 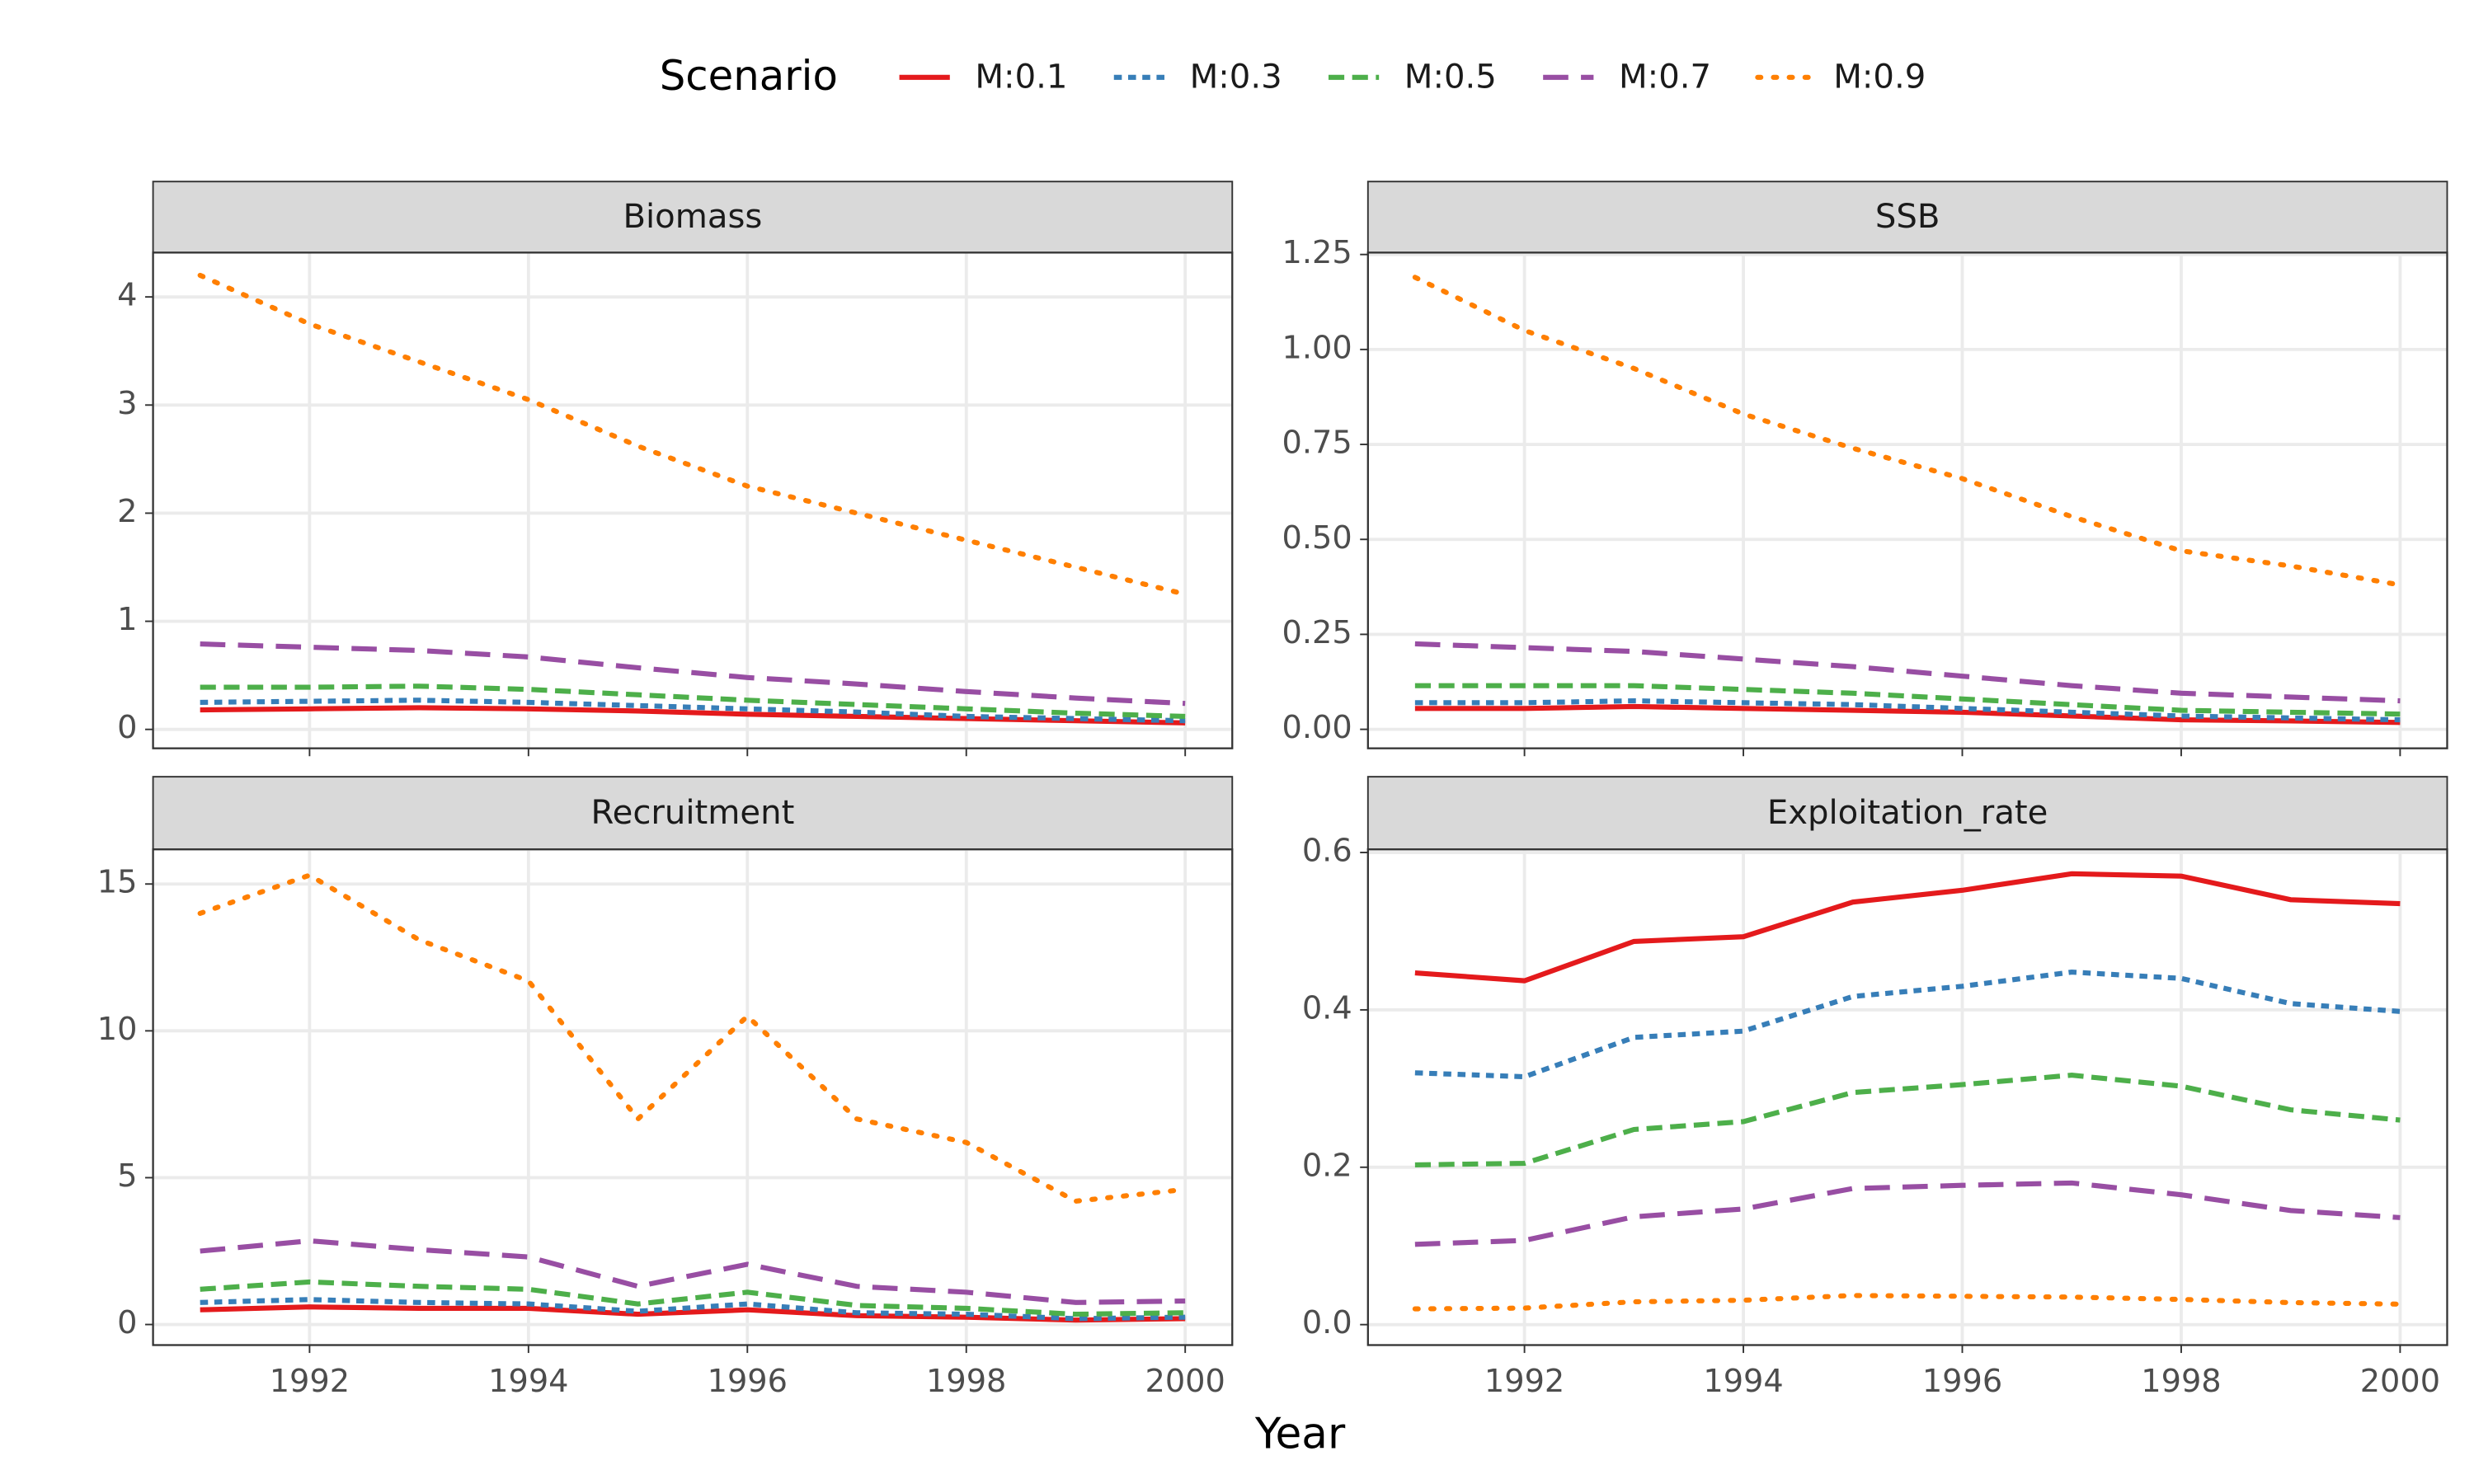 I want to click on legend-label: M:0.3, so click(x=1236, y=77).